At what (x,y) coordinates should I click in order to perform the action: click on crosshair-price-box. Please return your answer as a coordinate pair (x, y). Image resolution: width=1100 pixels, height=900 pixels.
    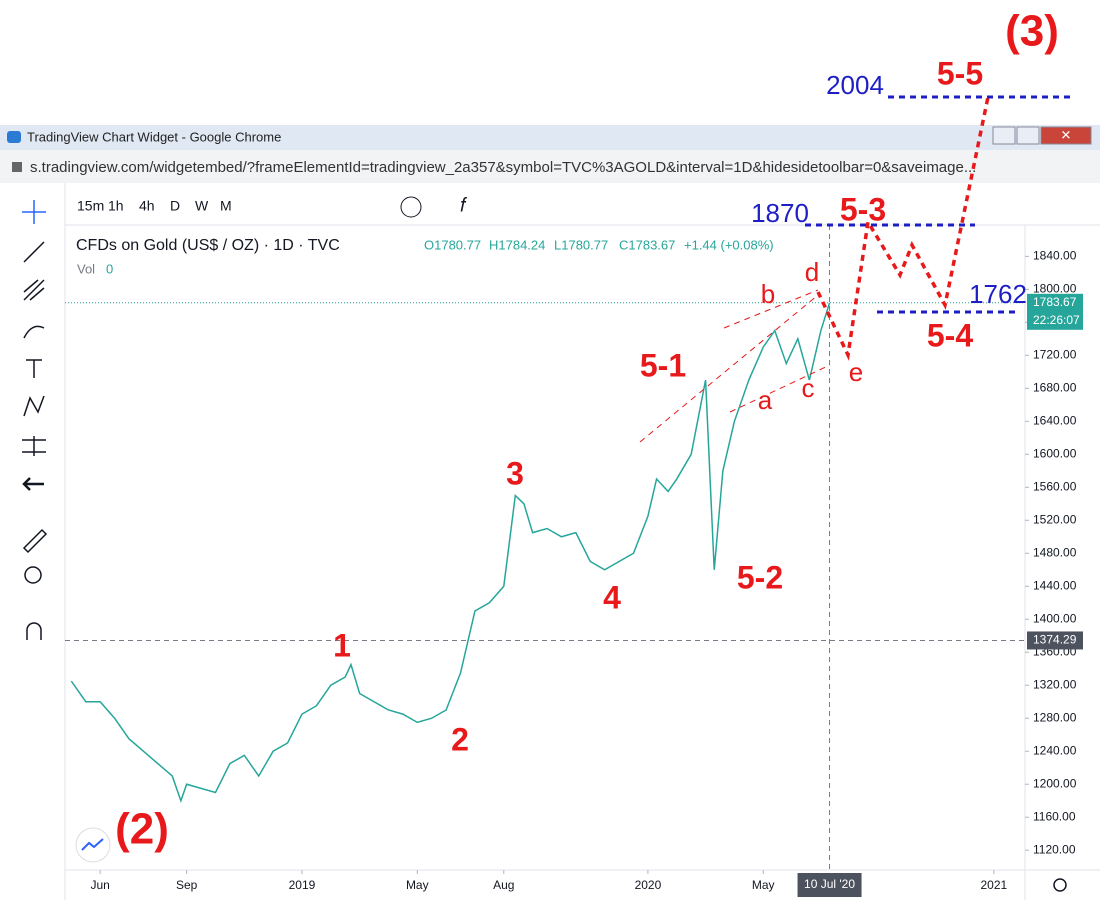
    Looking at the image, I should click on (1055, 640).